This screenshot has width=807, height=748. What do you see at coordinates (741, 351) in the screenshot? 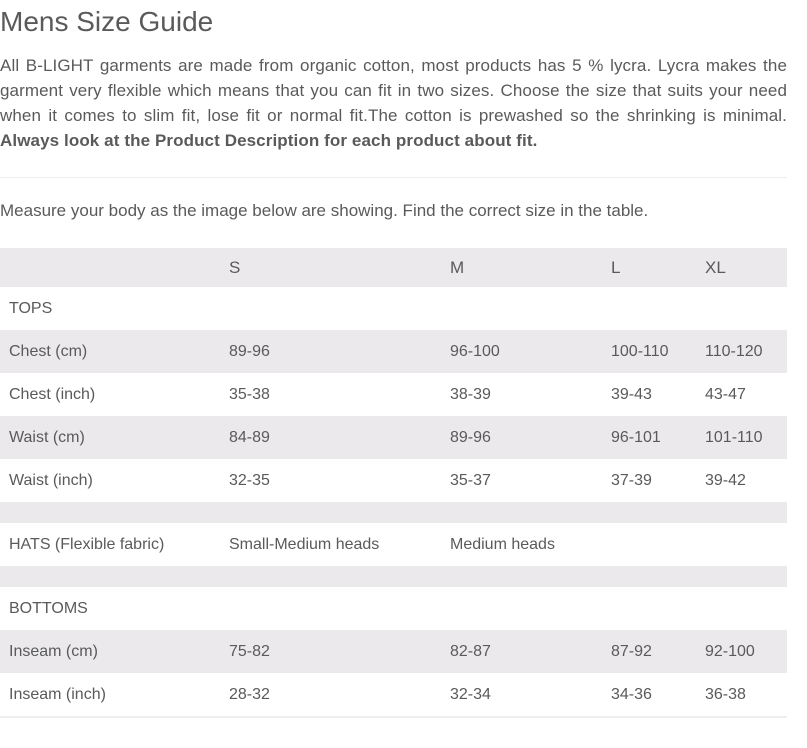
I see `size-cell: 110-120` at bounding box center [741, 351].